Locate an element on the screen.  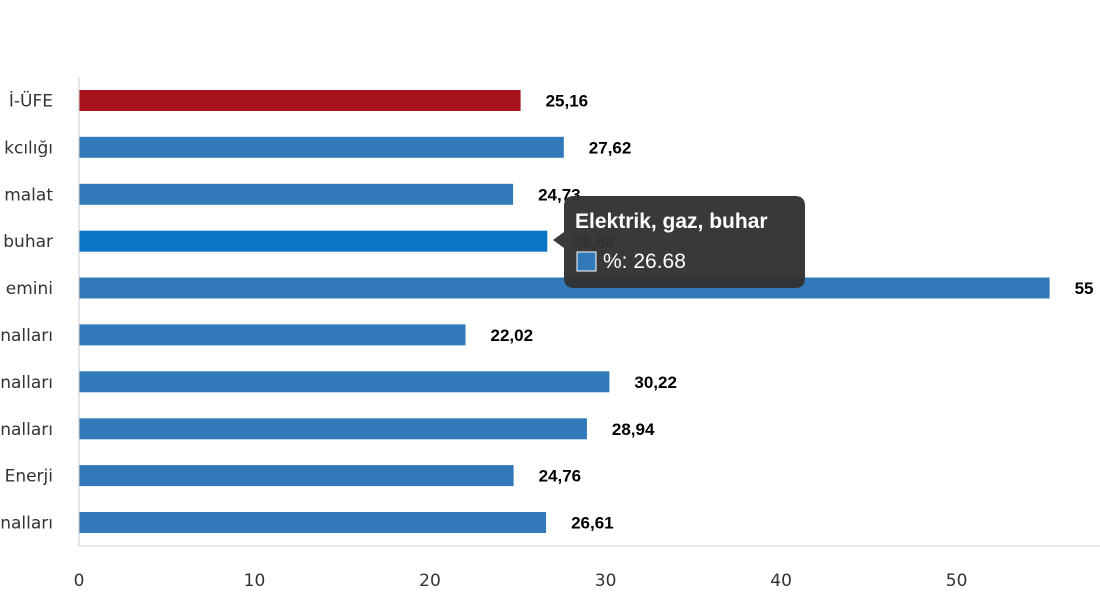
tooltip-title: Elektrik, gaz, buhar is located at coordinates (671, 221).